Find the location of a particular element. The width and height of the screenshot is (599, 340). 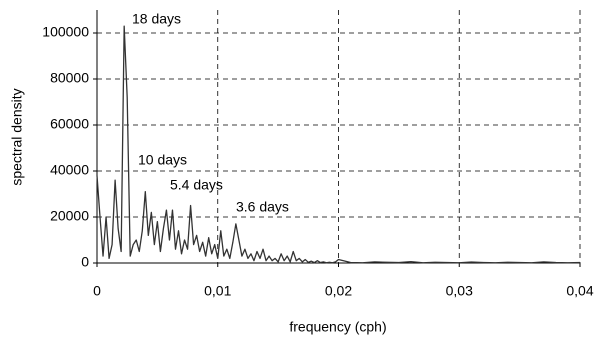

y-tick-label: 80000 is located at coordinates (69, 78).